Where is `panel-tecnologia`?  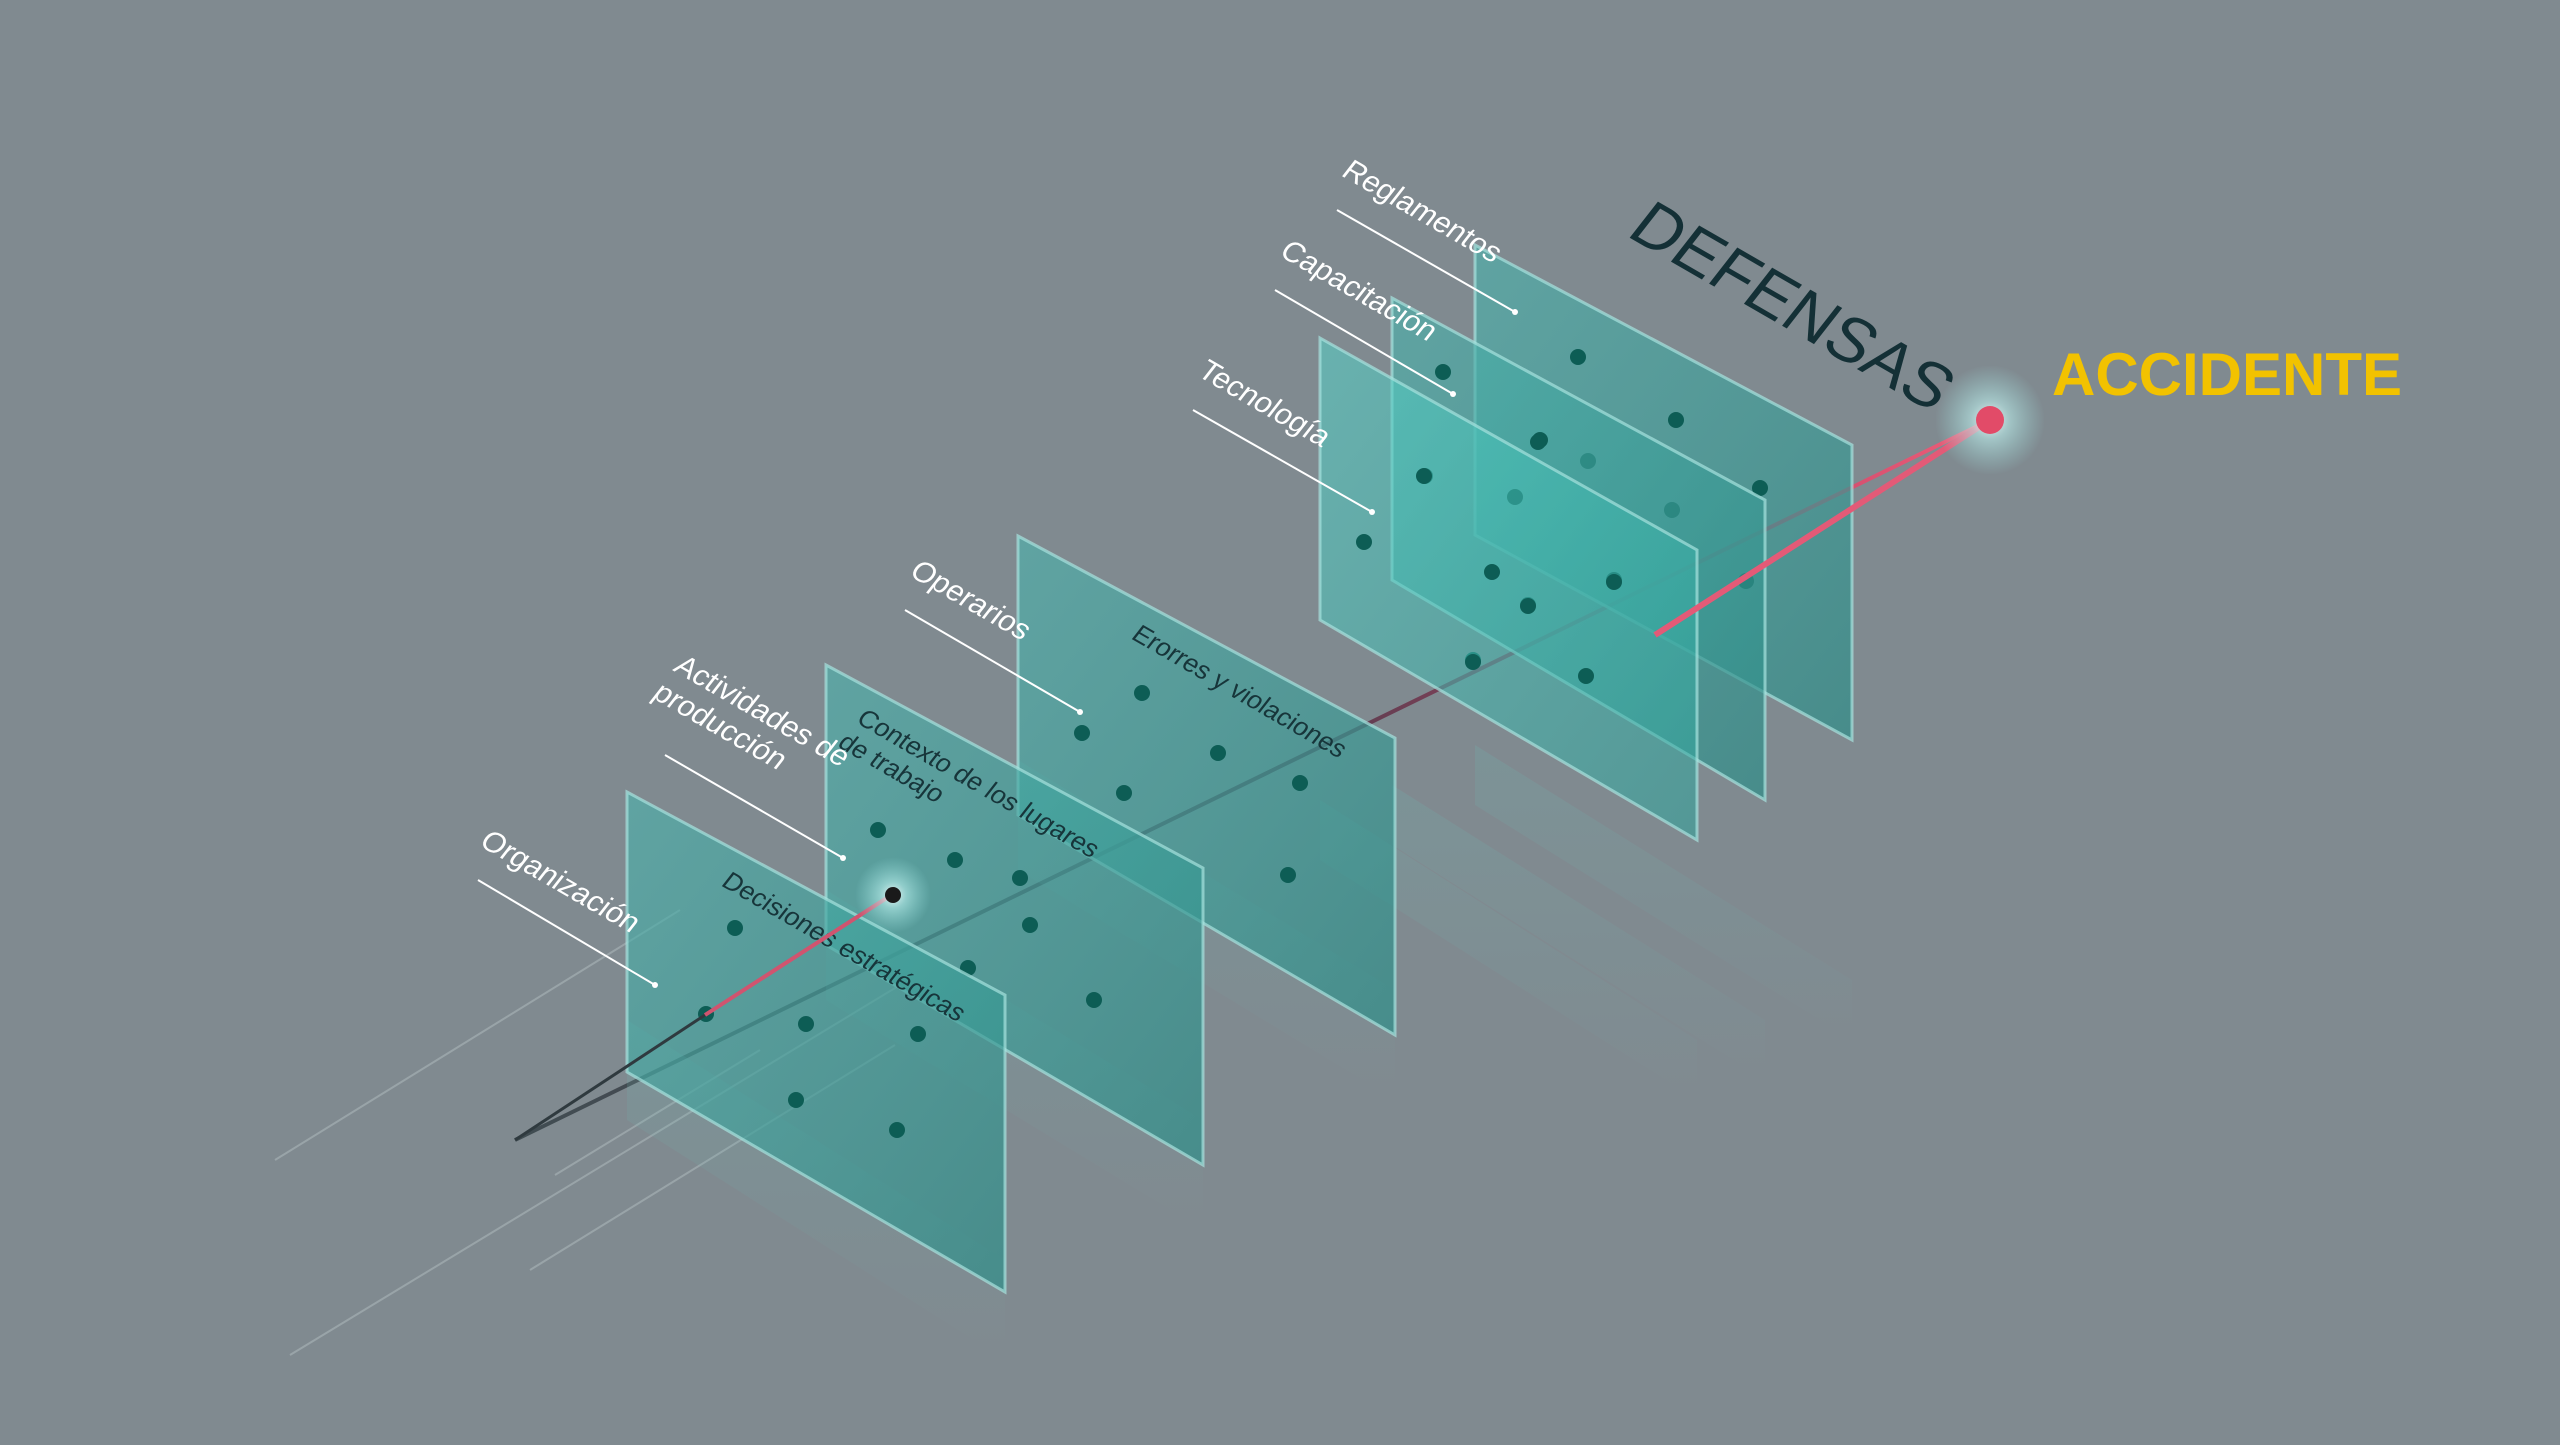 panel-tecnologia is located at coordinates (1508, 717).